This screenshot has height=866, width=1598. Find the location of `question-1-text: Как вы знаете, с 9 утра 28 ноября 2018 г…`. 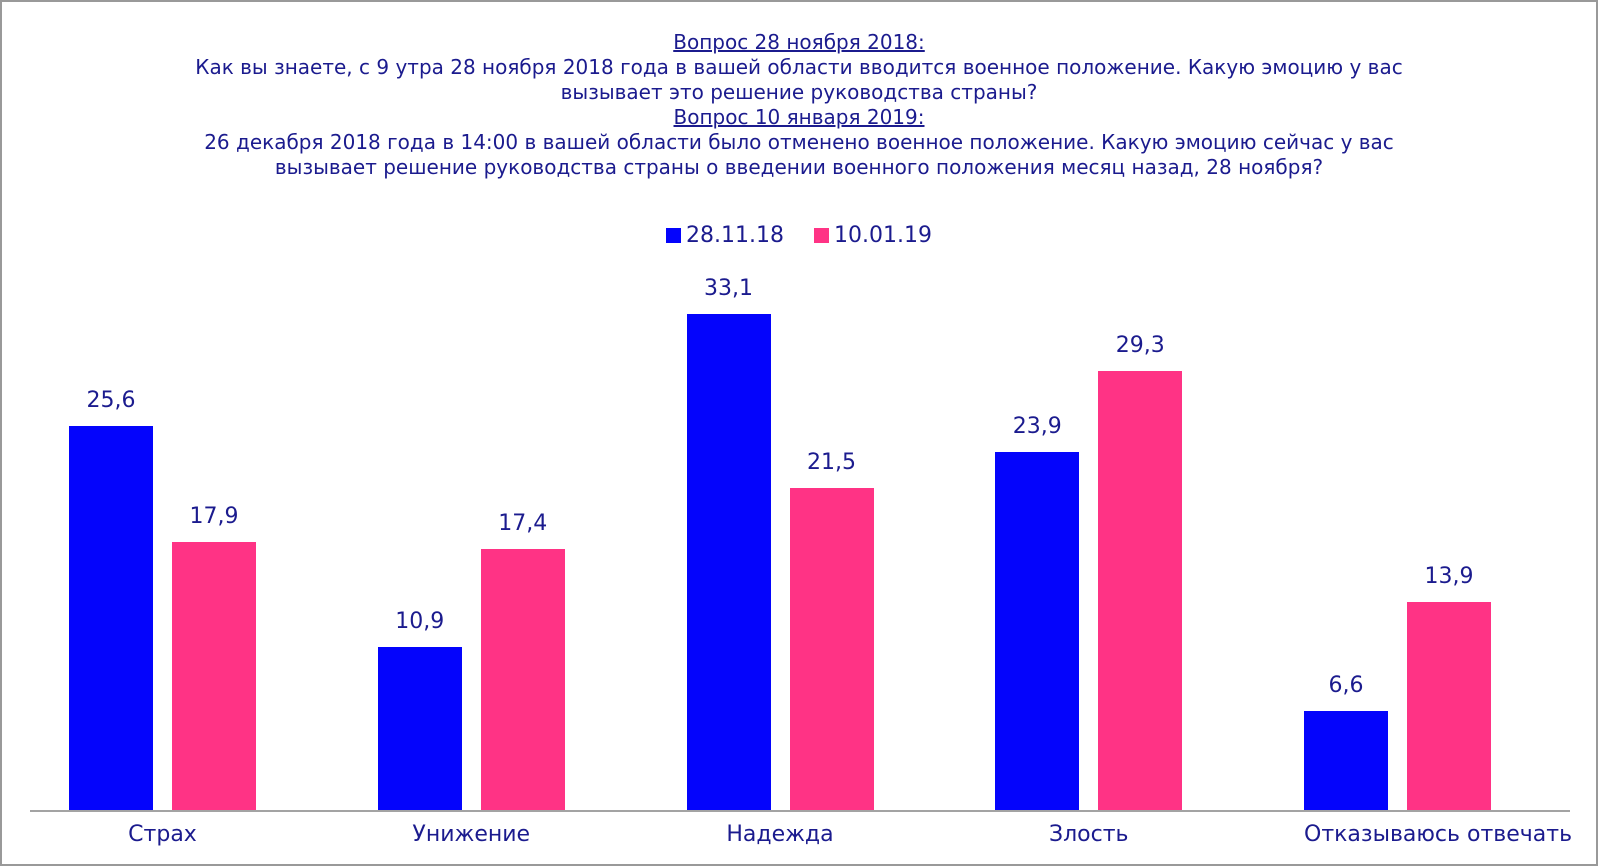

question-1-text: Как вы знаете, с 9 утра 28 ноября 2018 г… is located at coordinates (799, 79).